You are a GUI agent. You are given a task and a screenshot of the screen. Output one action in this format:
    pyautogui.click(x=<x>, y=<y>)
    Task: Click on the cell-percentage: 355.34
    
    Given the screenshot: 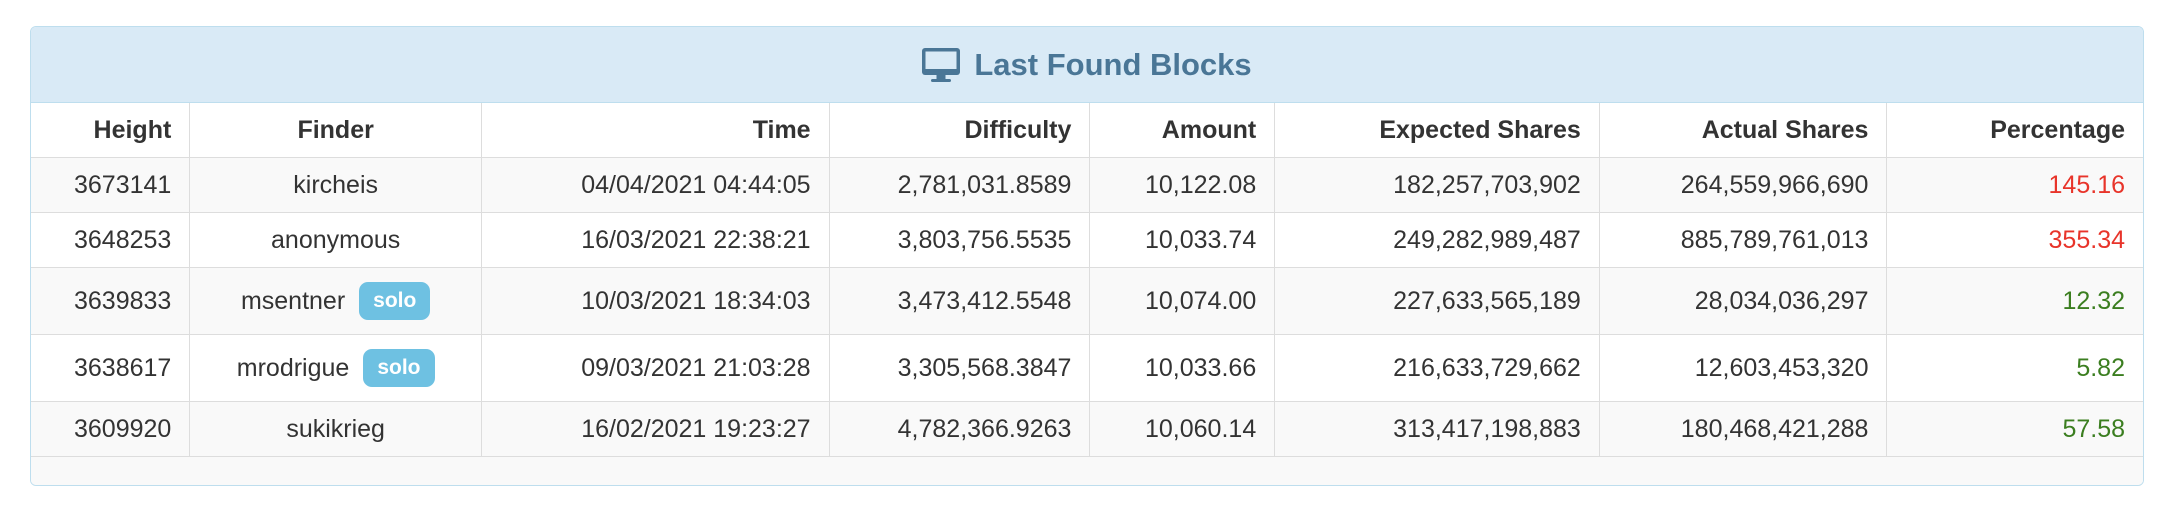 What is the action you would take?
    pyautogui.click(x=2014, y=240)
    